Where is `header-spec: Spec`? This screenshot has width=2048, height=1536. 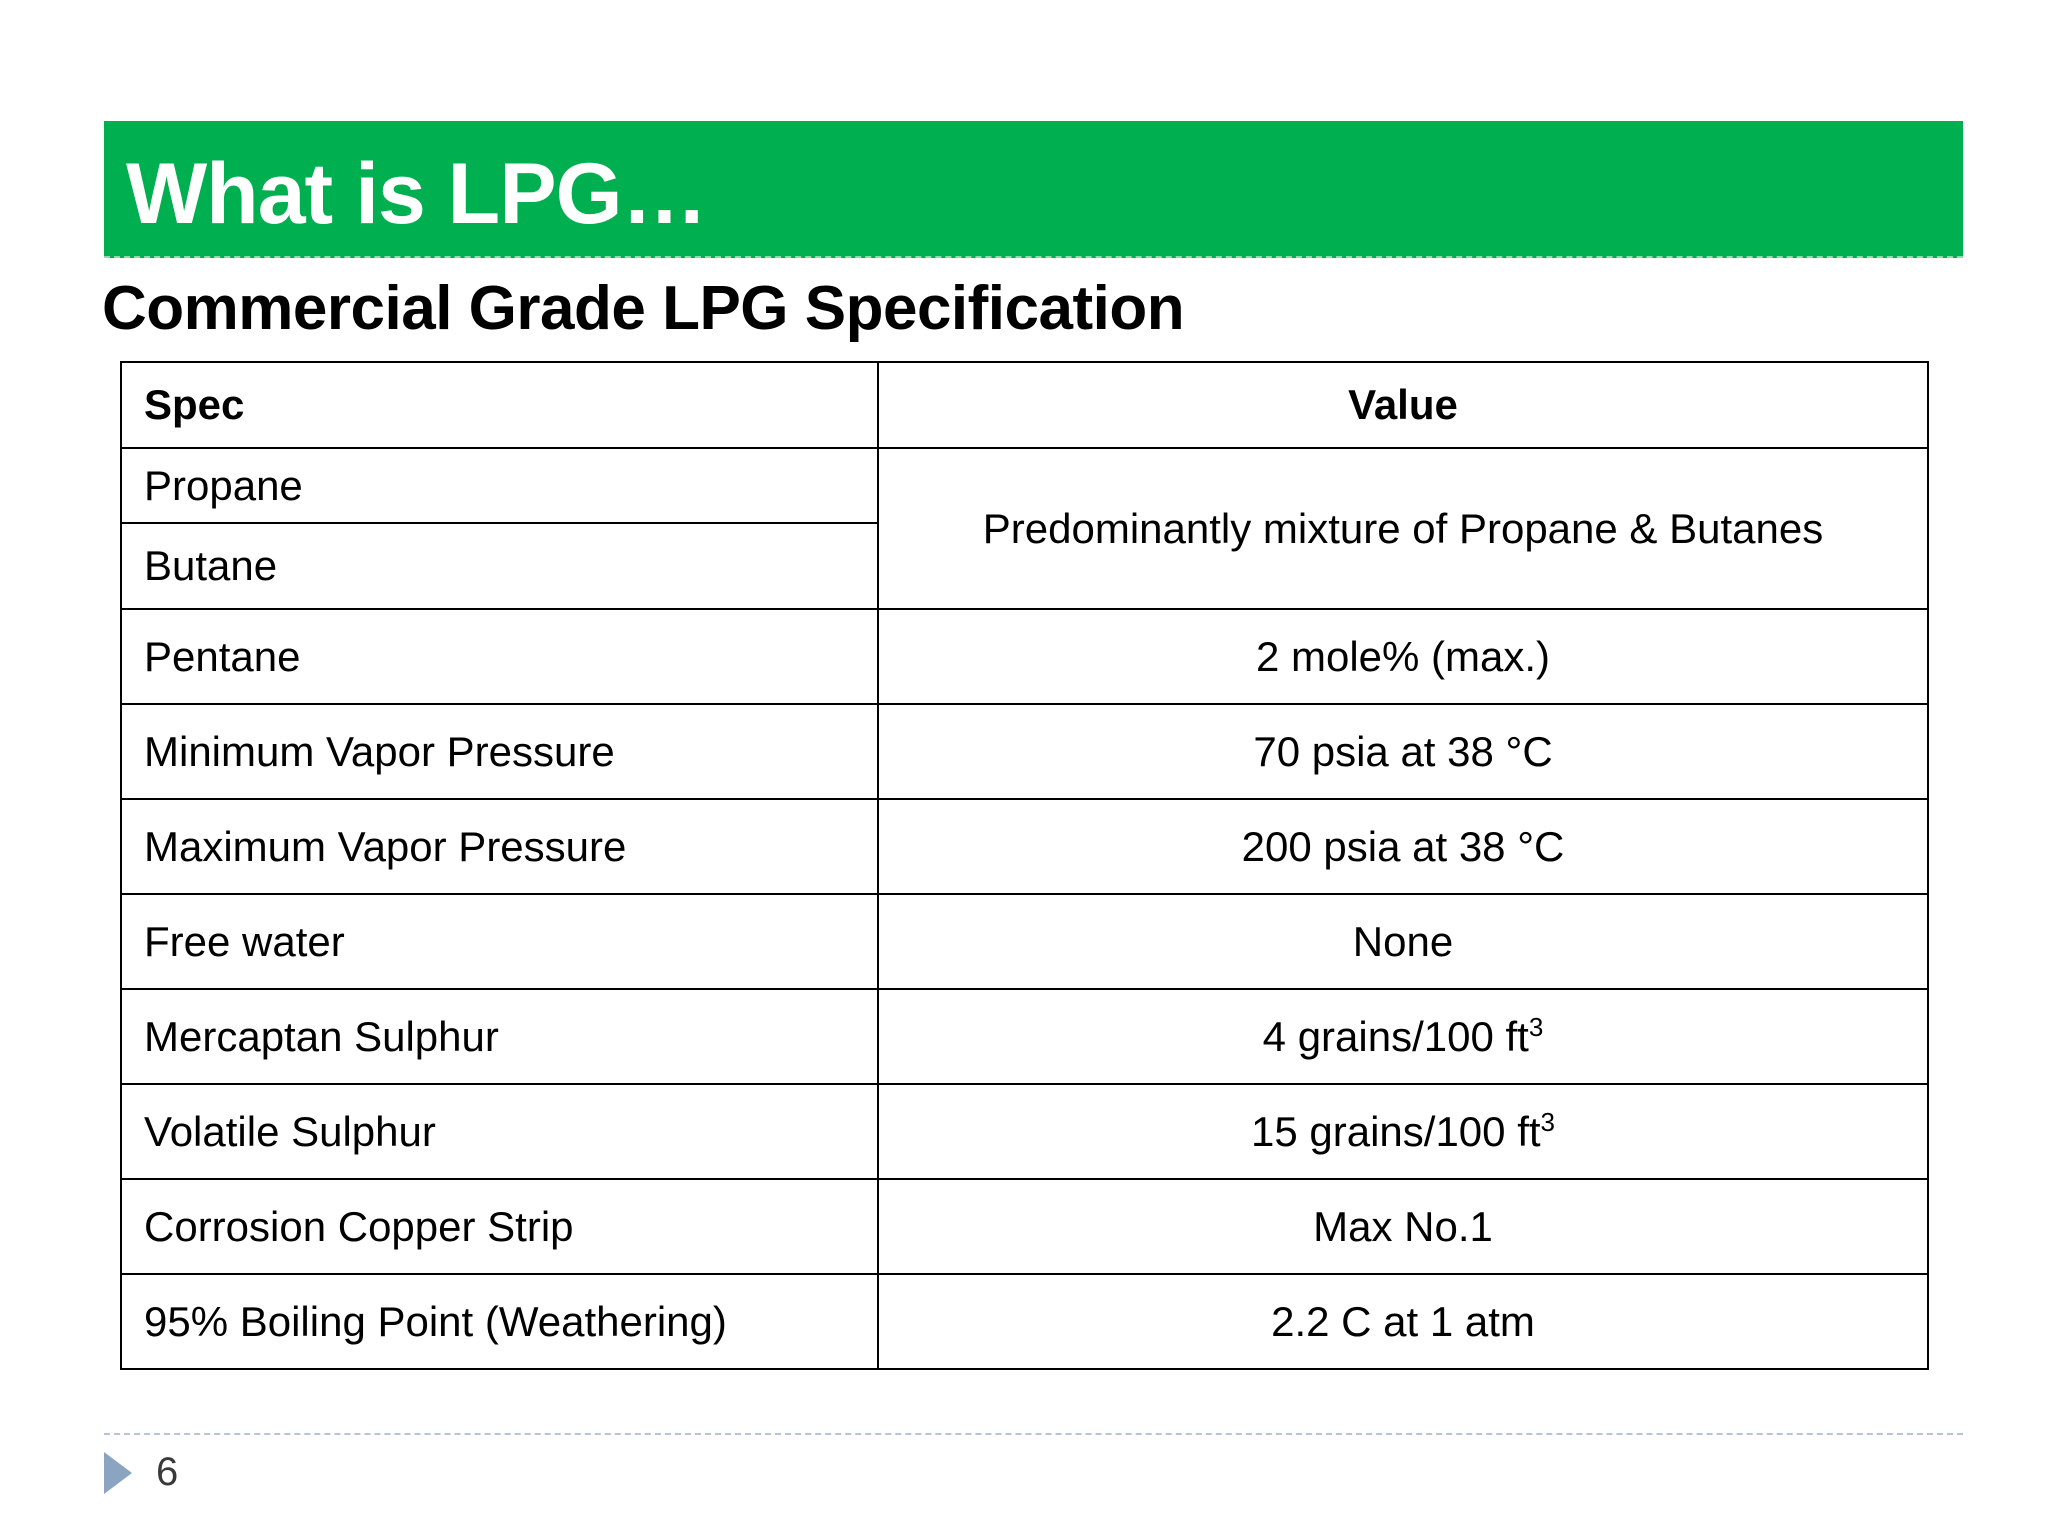 header-spec: Spec is located at coordinates (499, 405).